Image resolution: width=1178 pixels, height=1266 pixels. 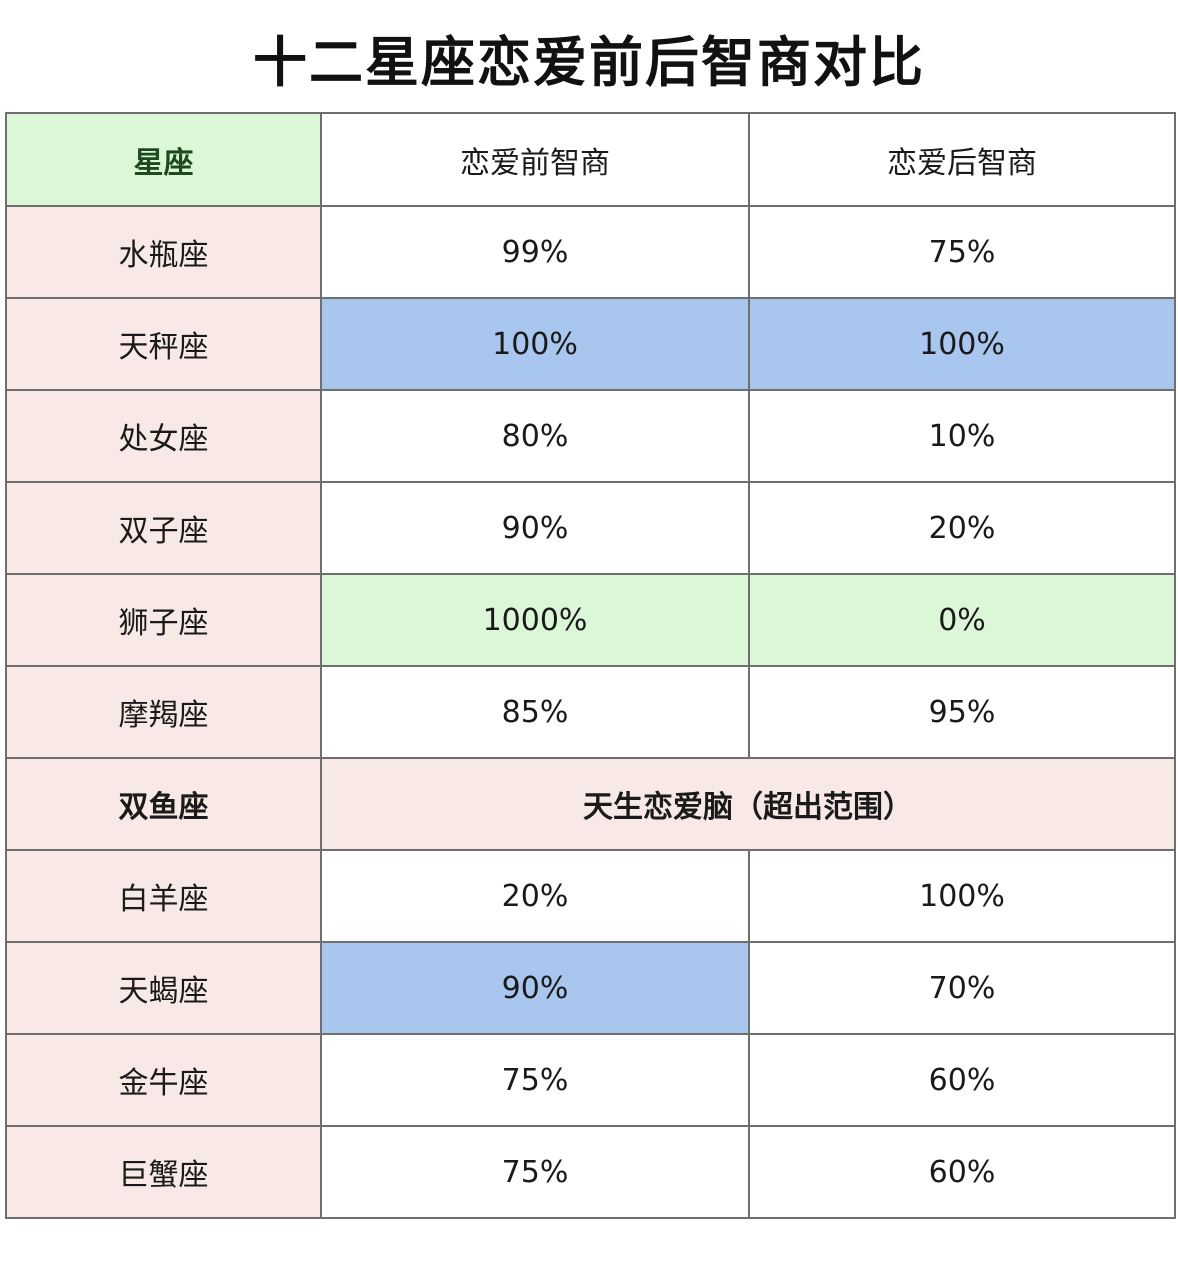 What do you see at coordinates (962, 620) in the screenshot?
I see `after-cell: 0%` at bounding box center [962, 620].